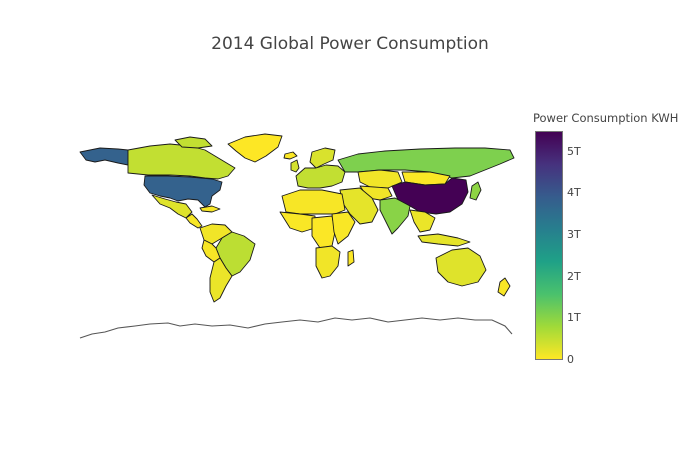 Image resolution: width=700 pixels, height=450 pixels. I want to click on region-central-africa, so click(323, 232).